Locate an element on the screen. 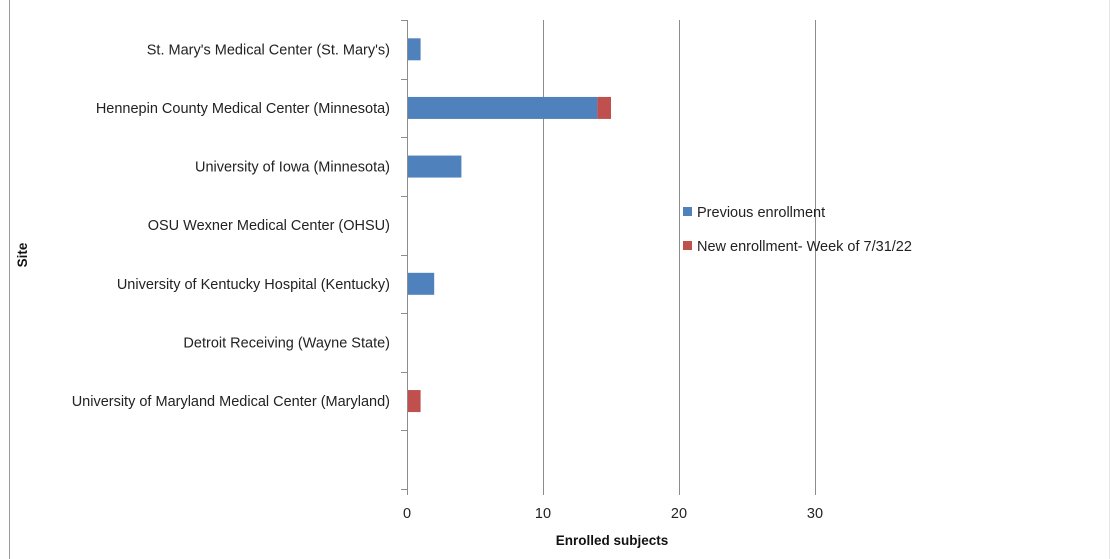 The height and width of the screenshot is (559, 1117). category-label: University of Iowa (Minnesota) is located at coordinates (292, 168).